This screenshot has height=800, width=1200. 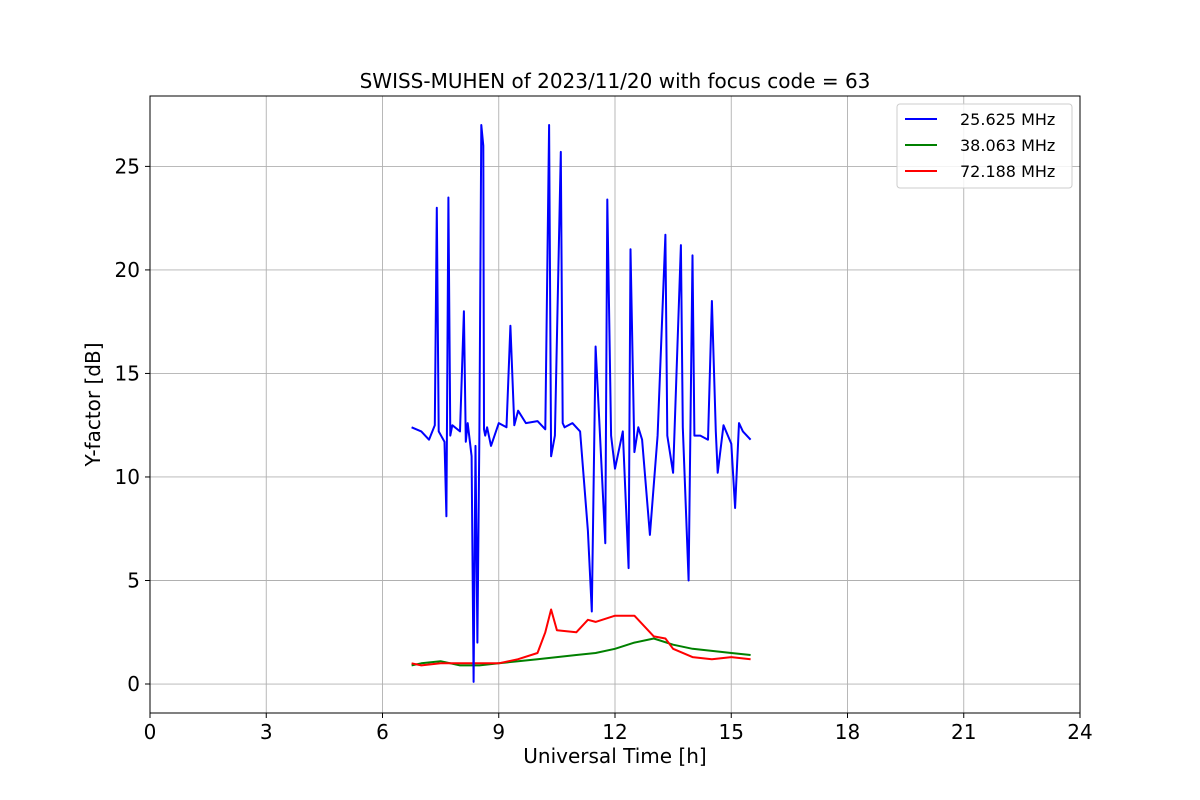 I want to click on x-tick-label: 3, so click(x=266, y=732).